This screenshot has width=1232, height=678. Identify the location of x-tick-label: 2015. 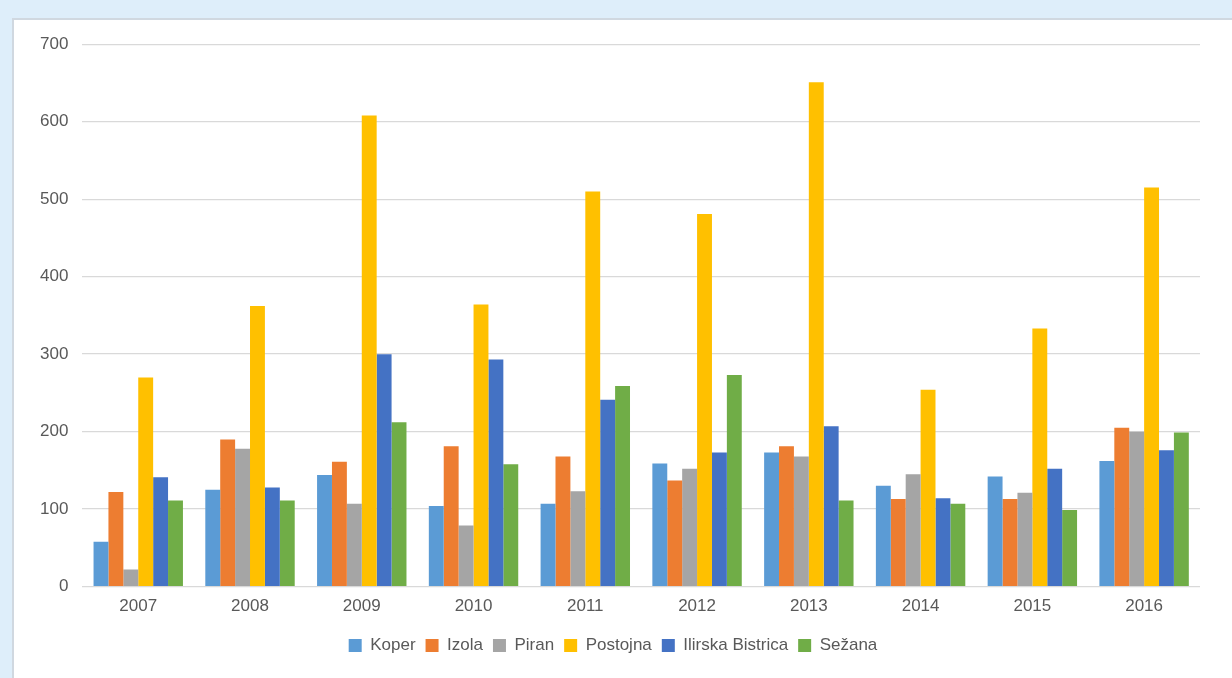
(1032, 606).